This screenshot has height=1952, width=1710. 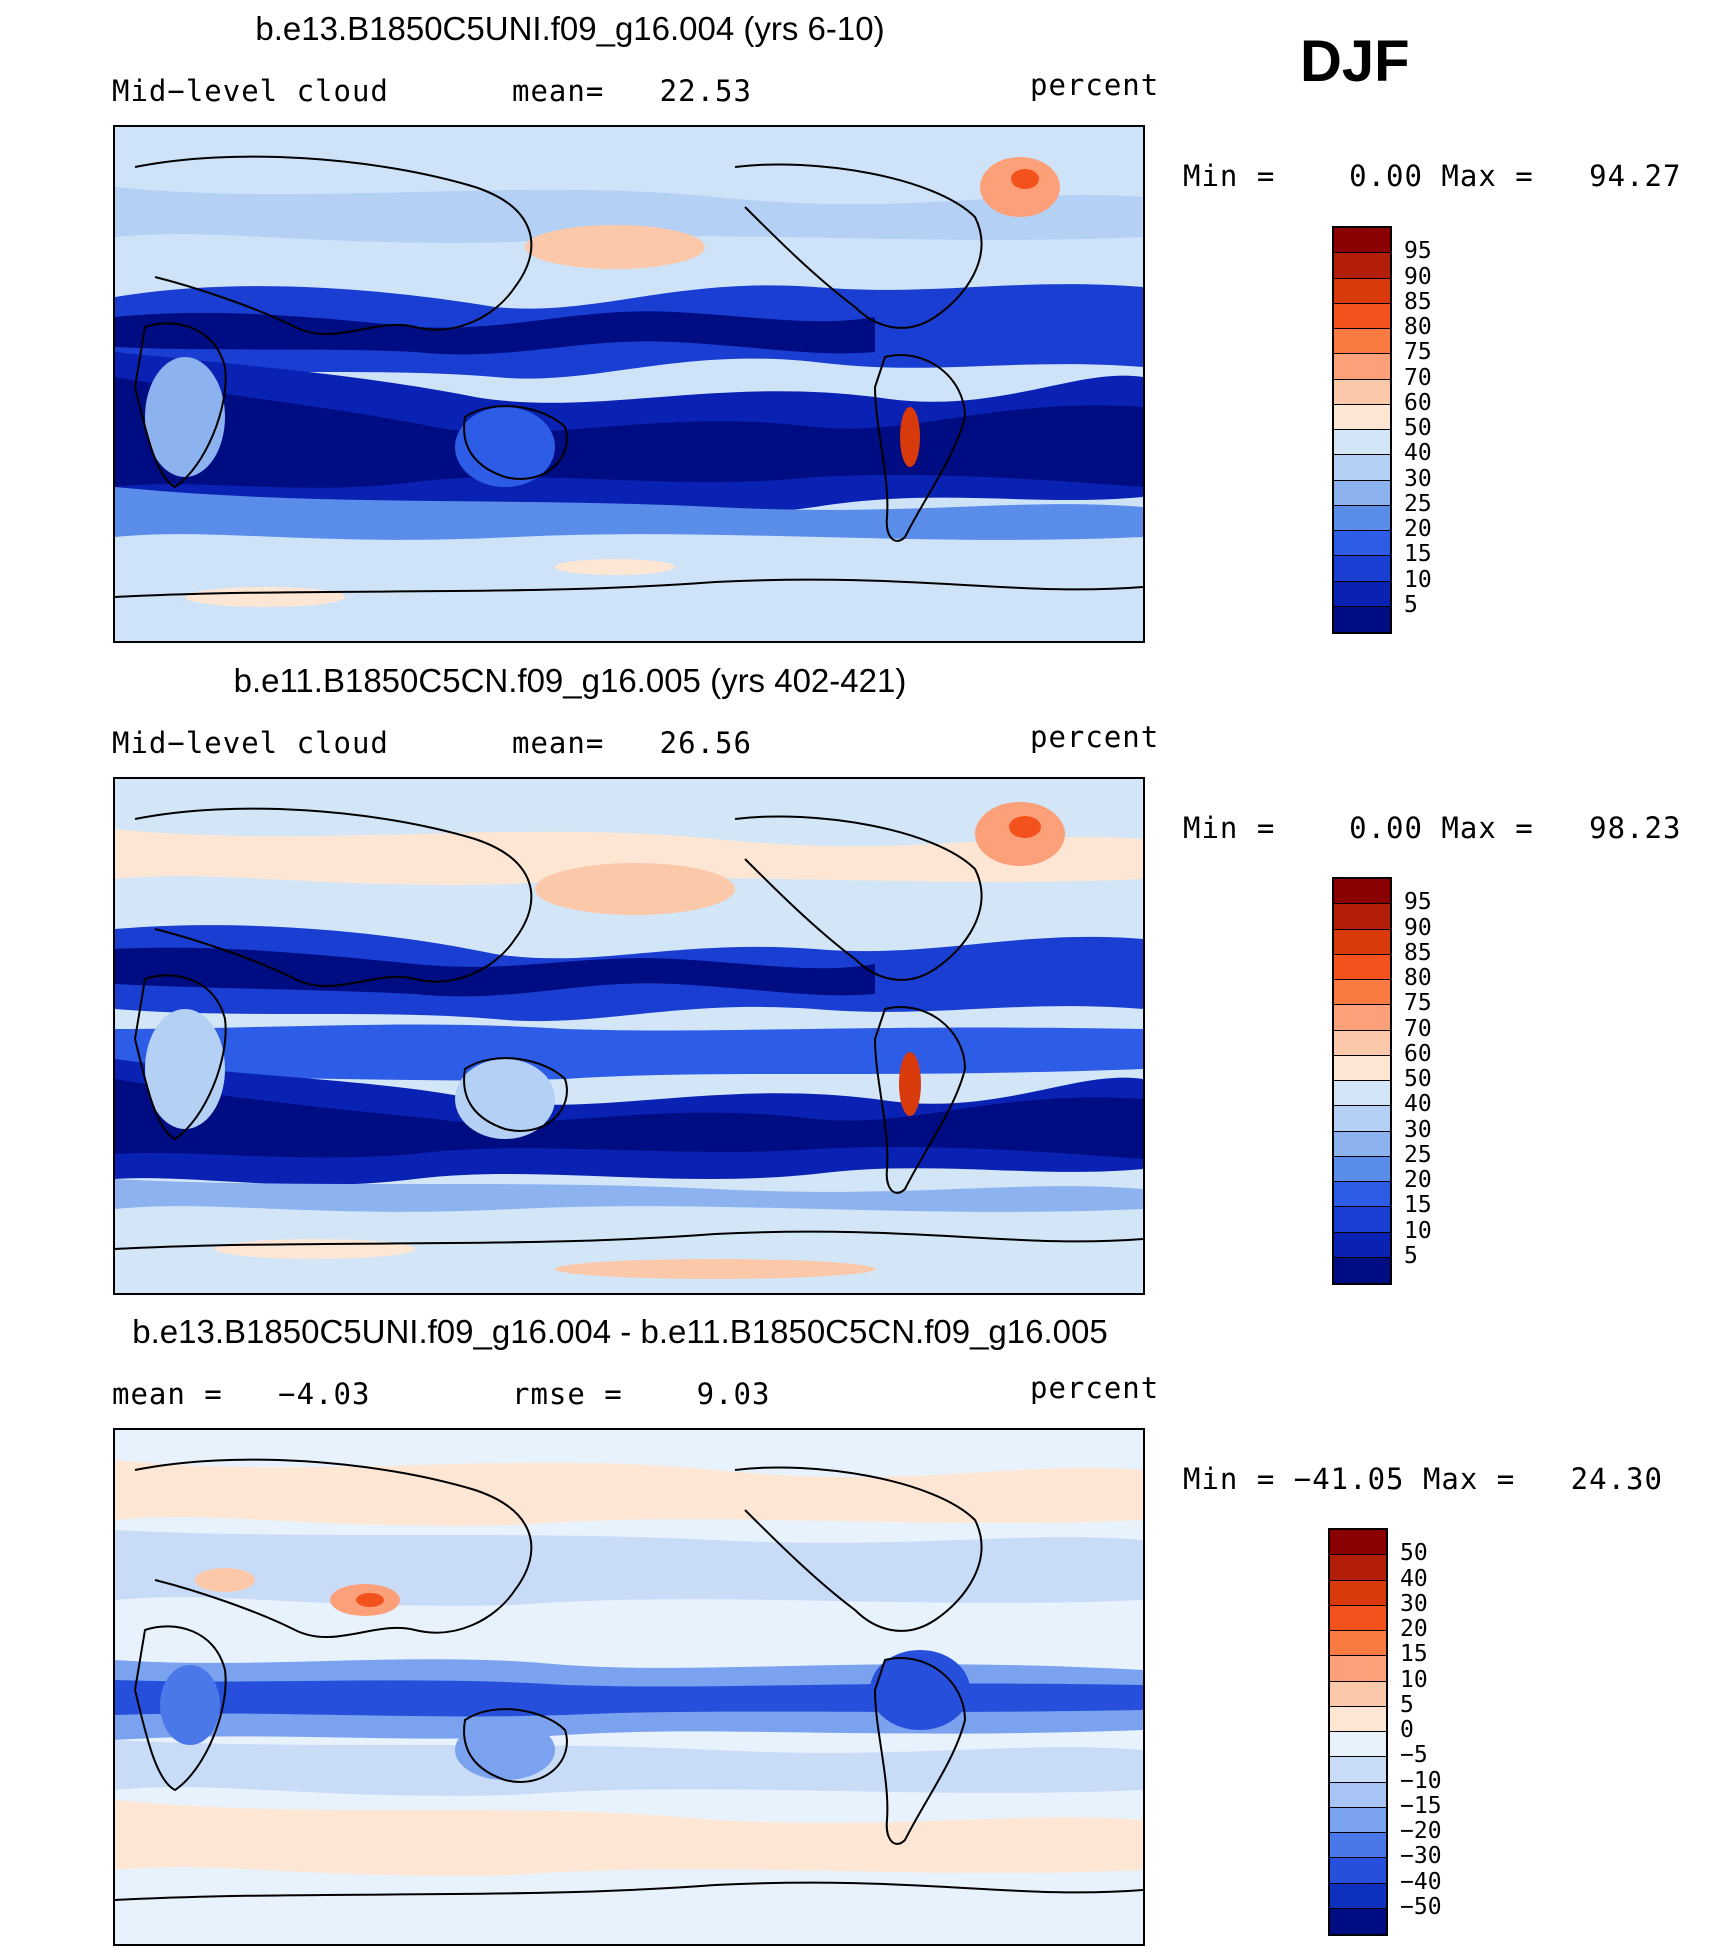 I want to click on panel-3-minmax: Min = −41.05 Max = 24.30, so click(x=1423, y=1479).